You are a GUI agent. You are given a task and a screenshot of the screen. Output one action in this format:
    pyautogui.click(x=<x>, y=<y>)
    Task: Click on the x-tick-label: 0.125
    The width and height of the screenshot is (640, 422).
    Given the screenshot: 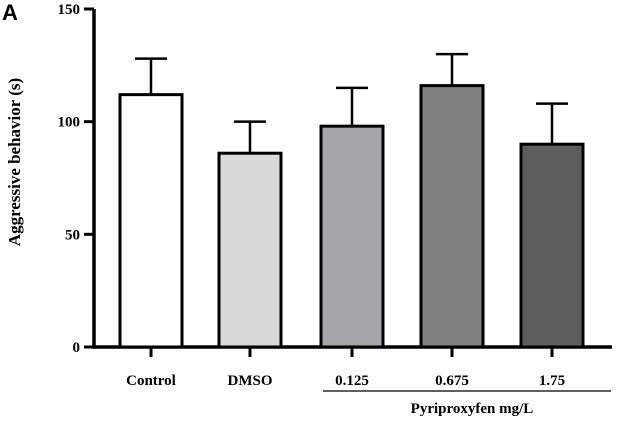 What is the action you would take?
    pyautogui.click(x=352, y=381)
    